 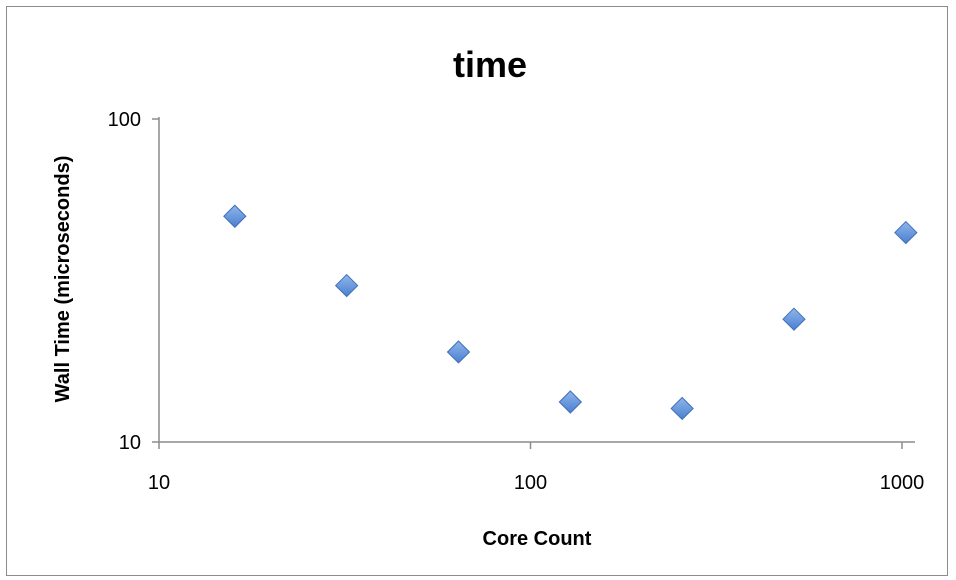 What do you see at coordinates (530, 483) in the screenshot?
I see `x-tick-label: 100` at bounding box center [530, 483].